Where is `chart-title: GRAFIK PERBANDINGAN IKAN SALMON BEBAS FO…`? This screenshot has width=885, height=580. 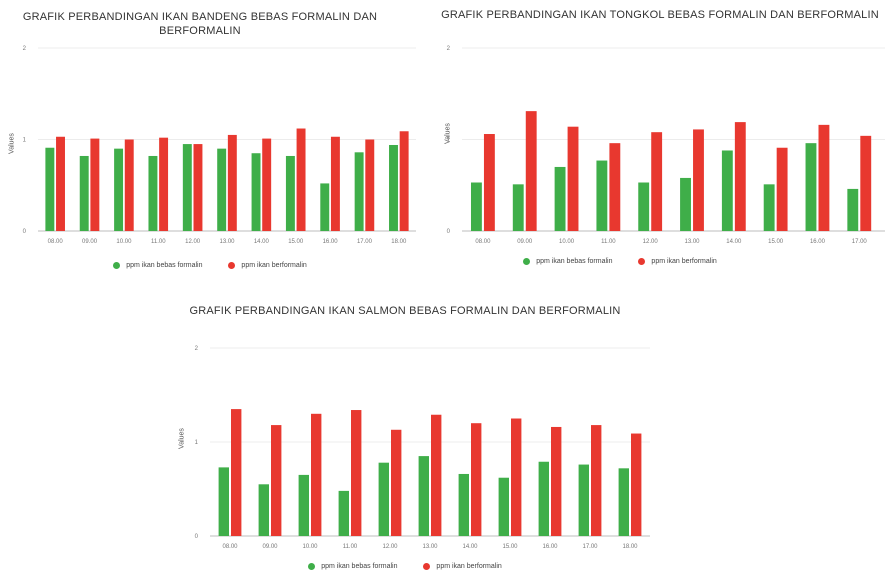
chart-title: GRAFIK PERBANDINGAN IKAN SALMON BEBAS FO… is located at coordinates (405, 311).